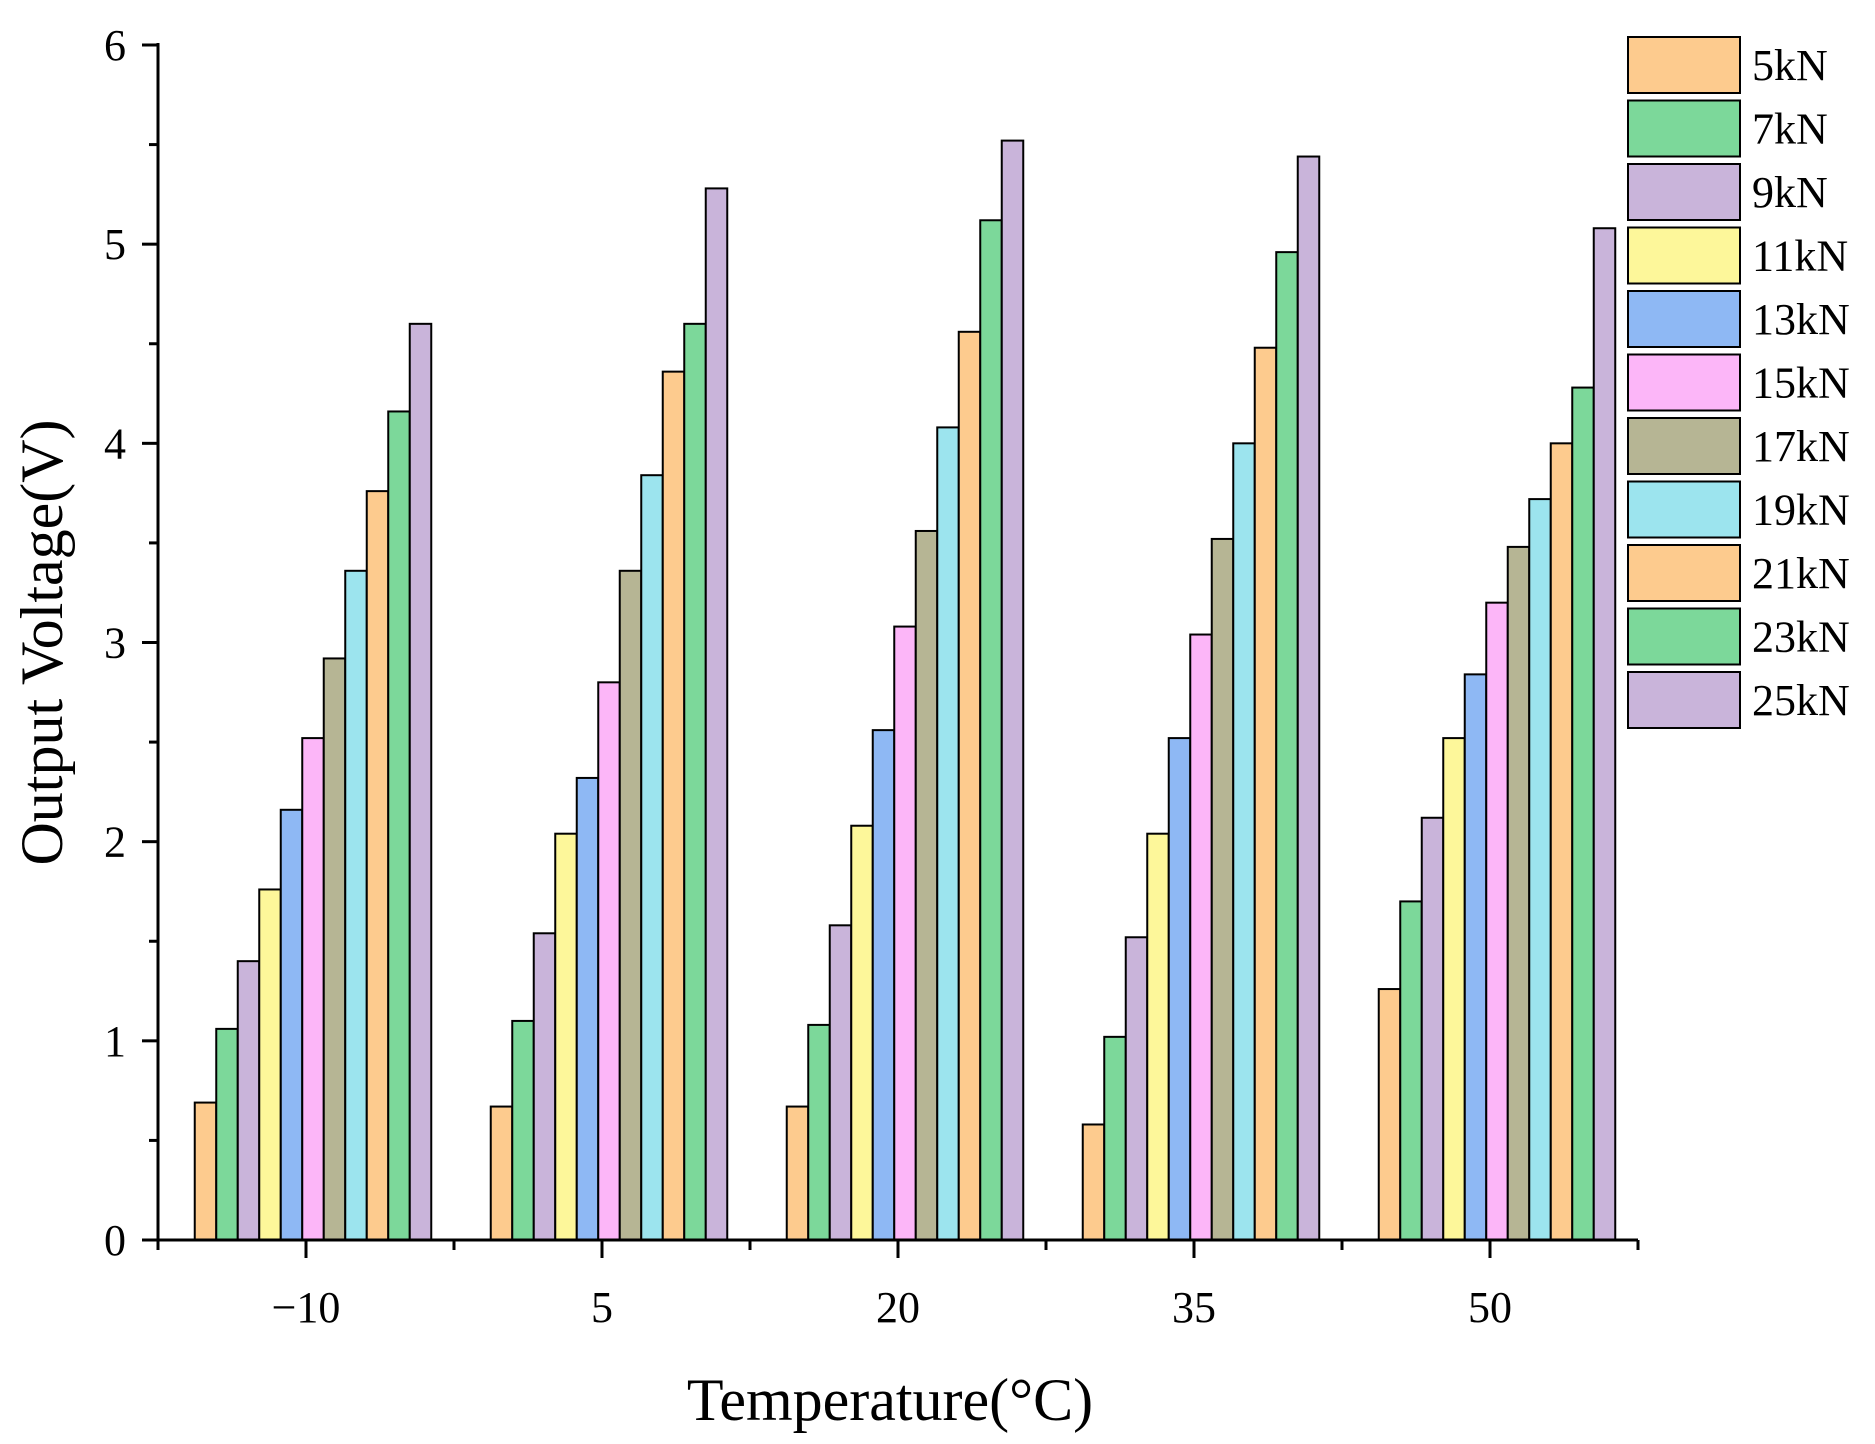 This screenshot has width=1875, height=1444. I want to click on legend-label-25kN: 25kN, so click(1801, 700).